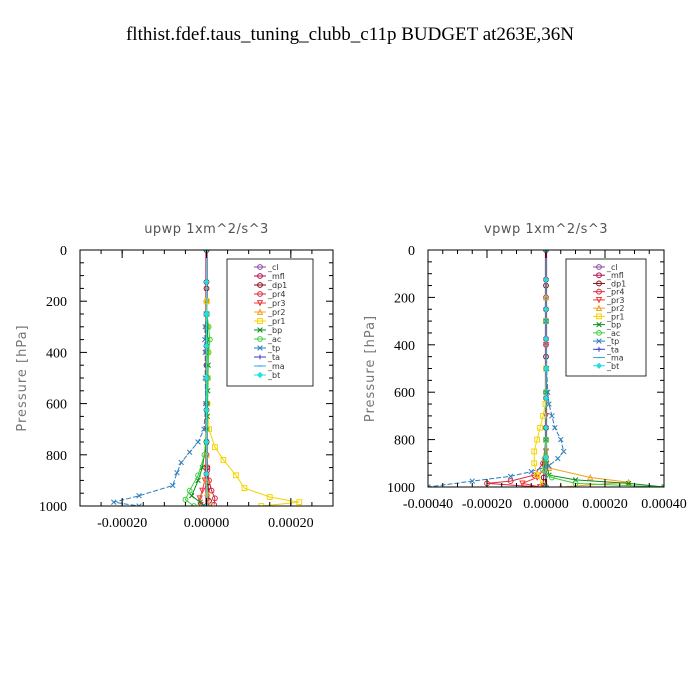  I want to click on legend-marker-pr2, so click(599, 308).